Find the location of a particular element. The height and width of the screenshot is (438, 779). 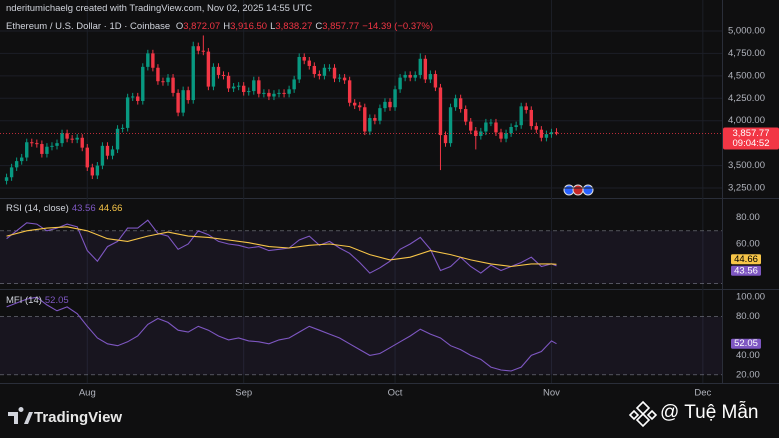

ohlc-value: 3,872.07 is located at coordinates (202, 26).